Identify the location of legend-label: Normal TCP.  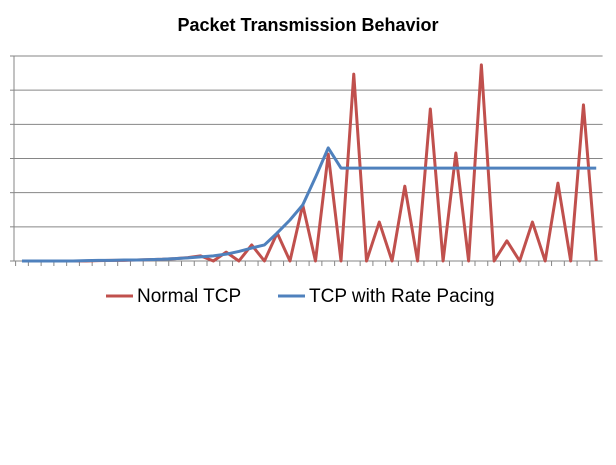
(189, 296).